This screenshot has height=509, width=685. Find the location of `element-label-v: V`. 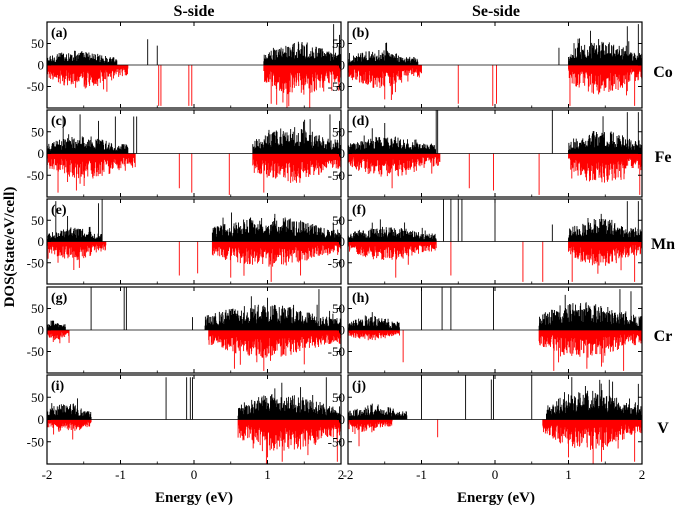

element-label-v: V is located at coordinates (663, 428).